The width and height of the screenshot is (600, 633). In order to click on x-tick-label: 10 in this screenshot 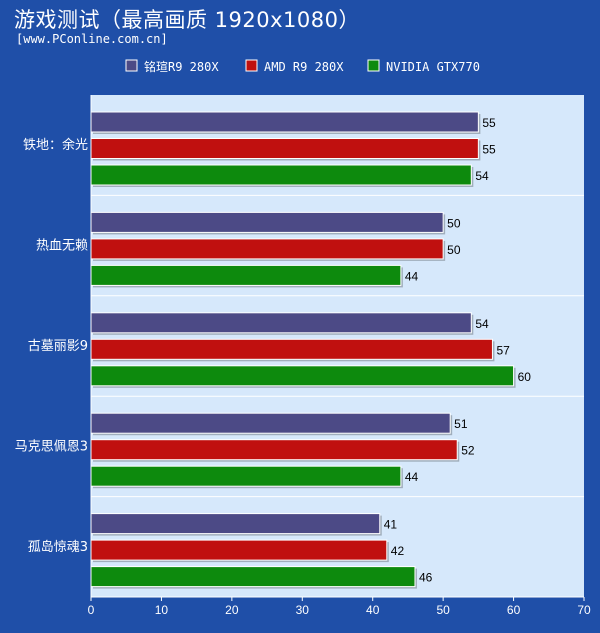, I will do `click(162, 610)`.